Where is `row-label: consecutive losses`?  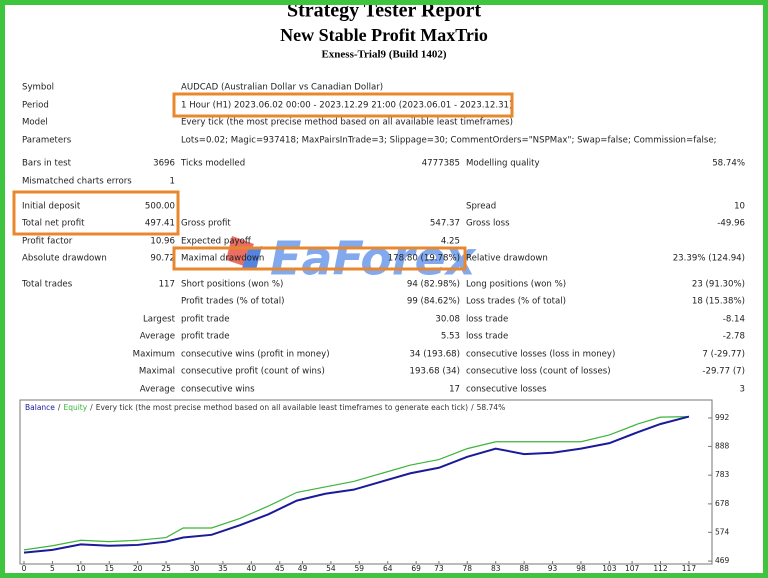 row-label: consecutive losses is located at coordinates (506, 390).